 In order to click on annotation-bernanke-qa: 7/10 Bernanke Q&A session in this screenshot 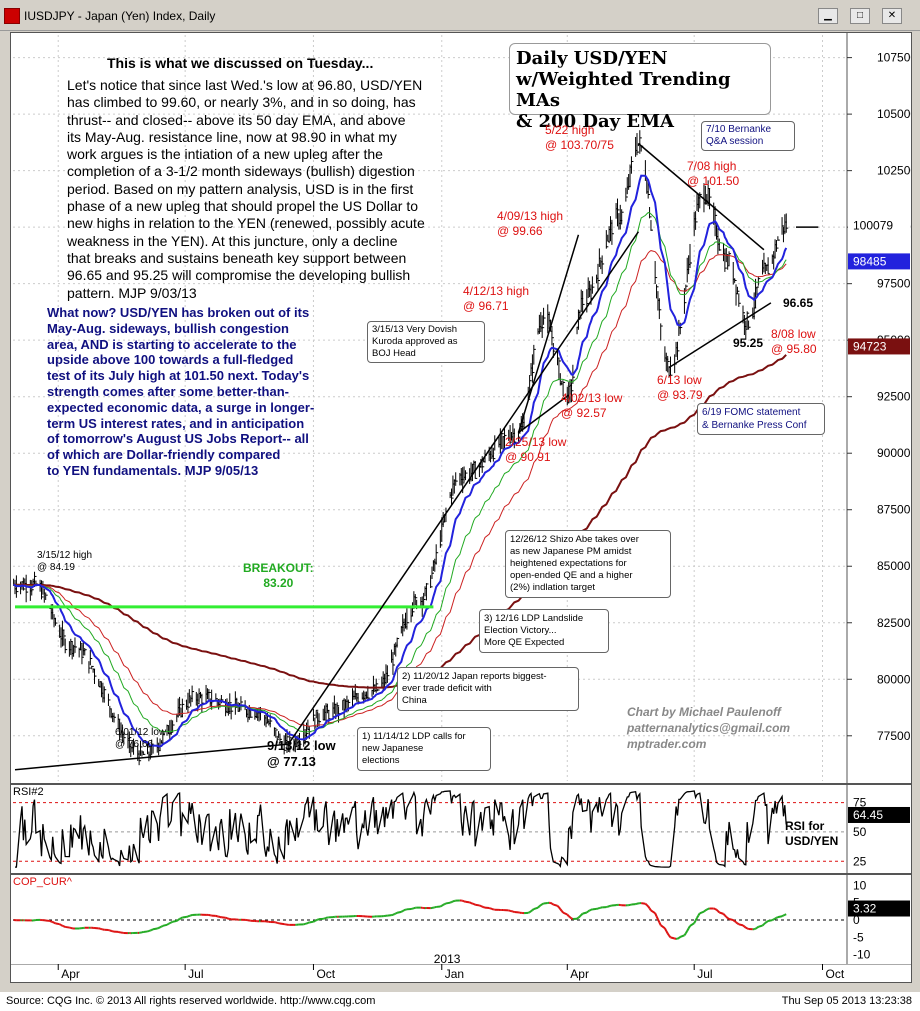, I will do `click(748, 136)`.